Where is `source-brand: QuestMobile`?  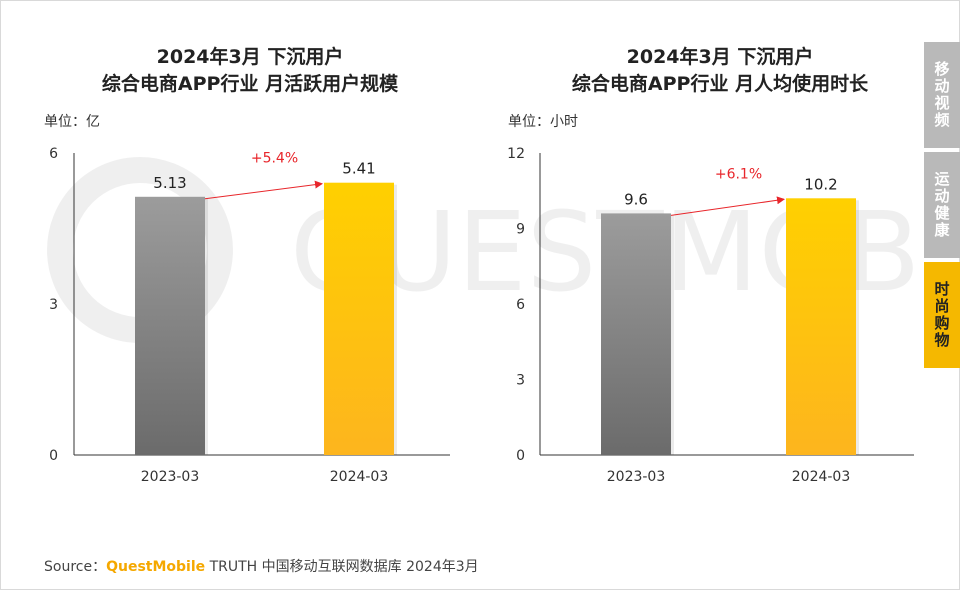 source-brand: QuestMobile is located at coordinates (156, 567).